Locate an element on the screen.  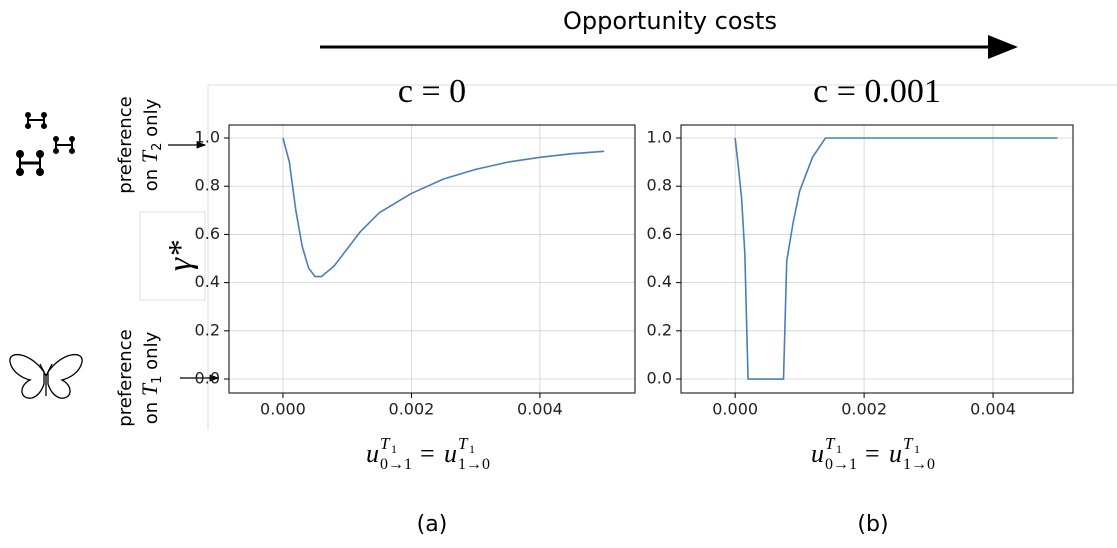
top-label-line1: preference is located at coordinates (125, 144).